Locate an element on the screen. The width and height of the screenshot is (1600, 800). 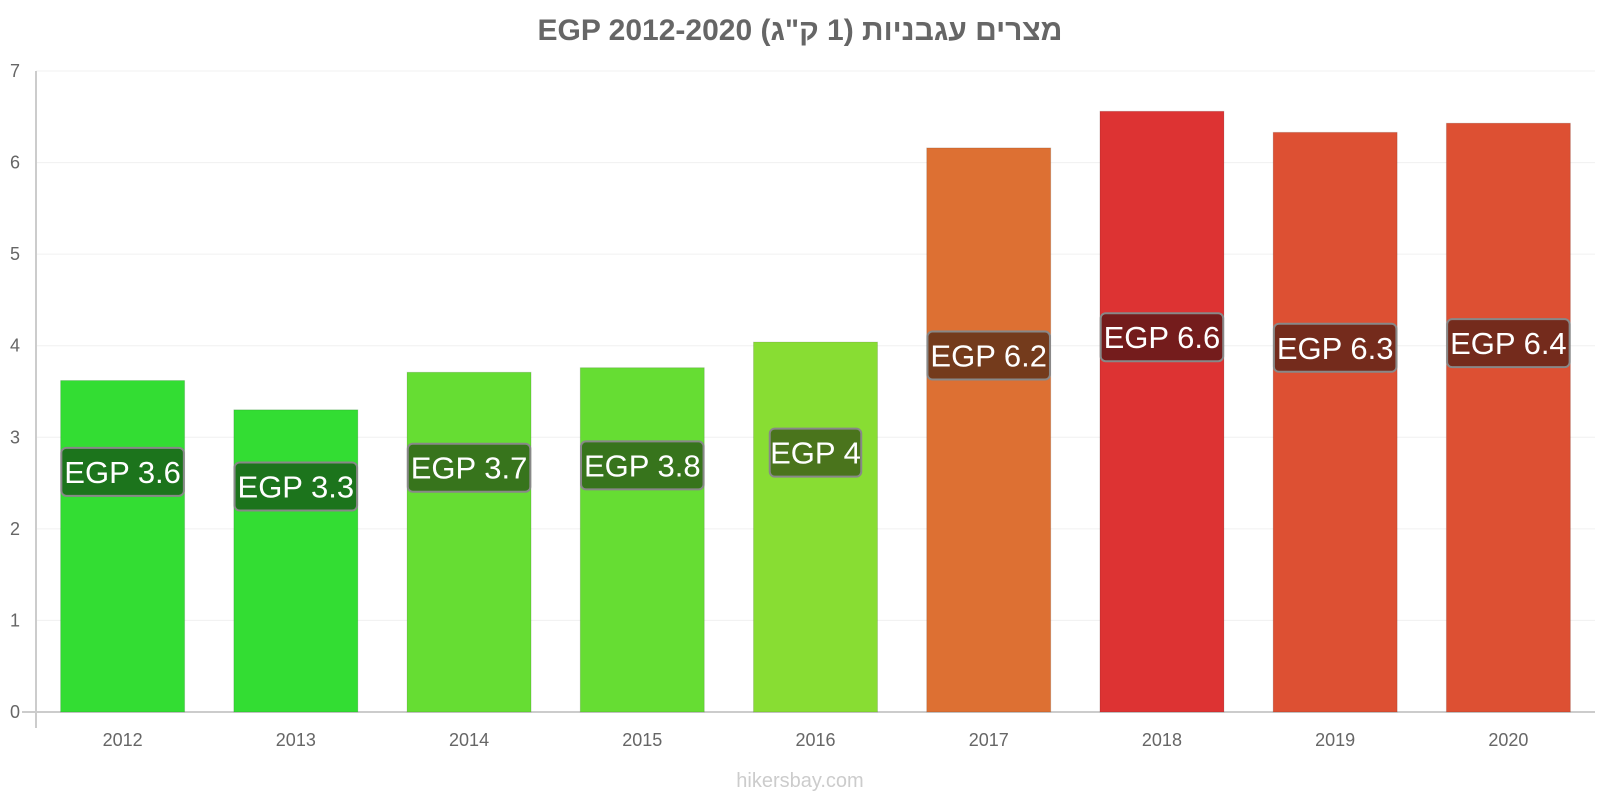
data-label: EGP 4 is located at coordinates (815, 453).